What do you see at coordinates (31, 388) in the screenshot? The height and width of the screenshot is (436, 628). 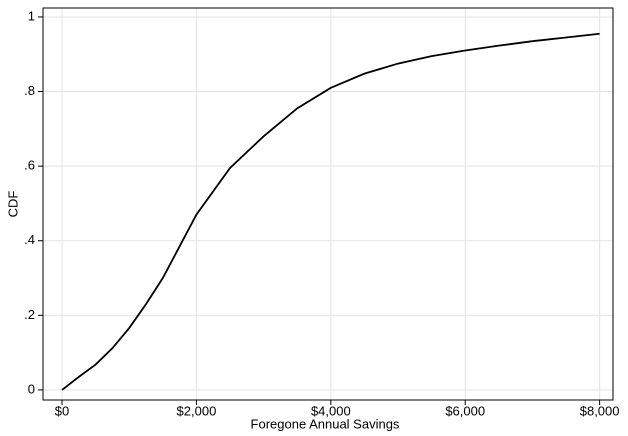 I see `y-tick-label: 0` at bounding box center [31, 388].